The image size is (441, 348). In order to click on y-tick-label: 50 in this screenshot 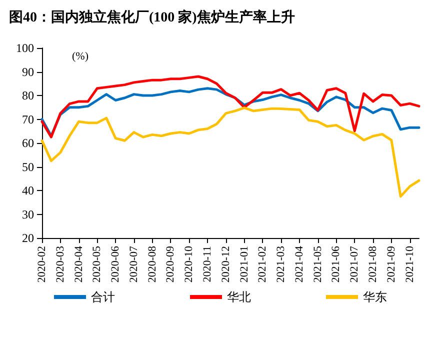, I will do `click(28, 167)`.